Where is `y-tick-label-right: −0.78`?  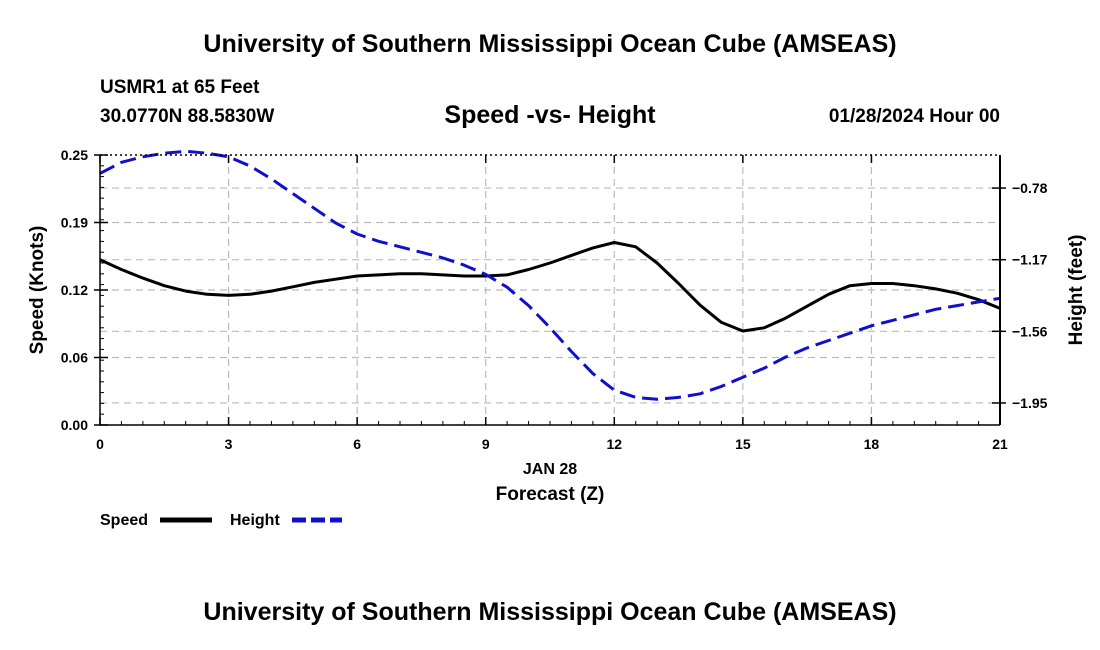
y-tick-label-right: −0.78 is located at coordinates (1030, 188).